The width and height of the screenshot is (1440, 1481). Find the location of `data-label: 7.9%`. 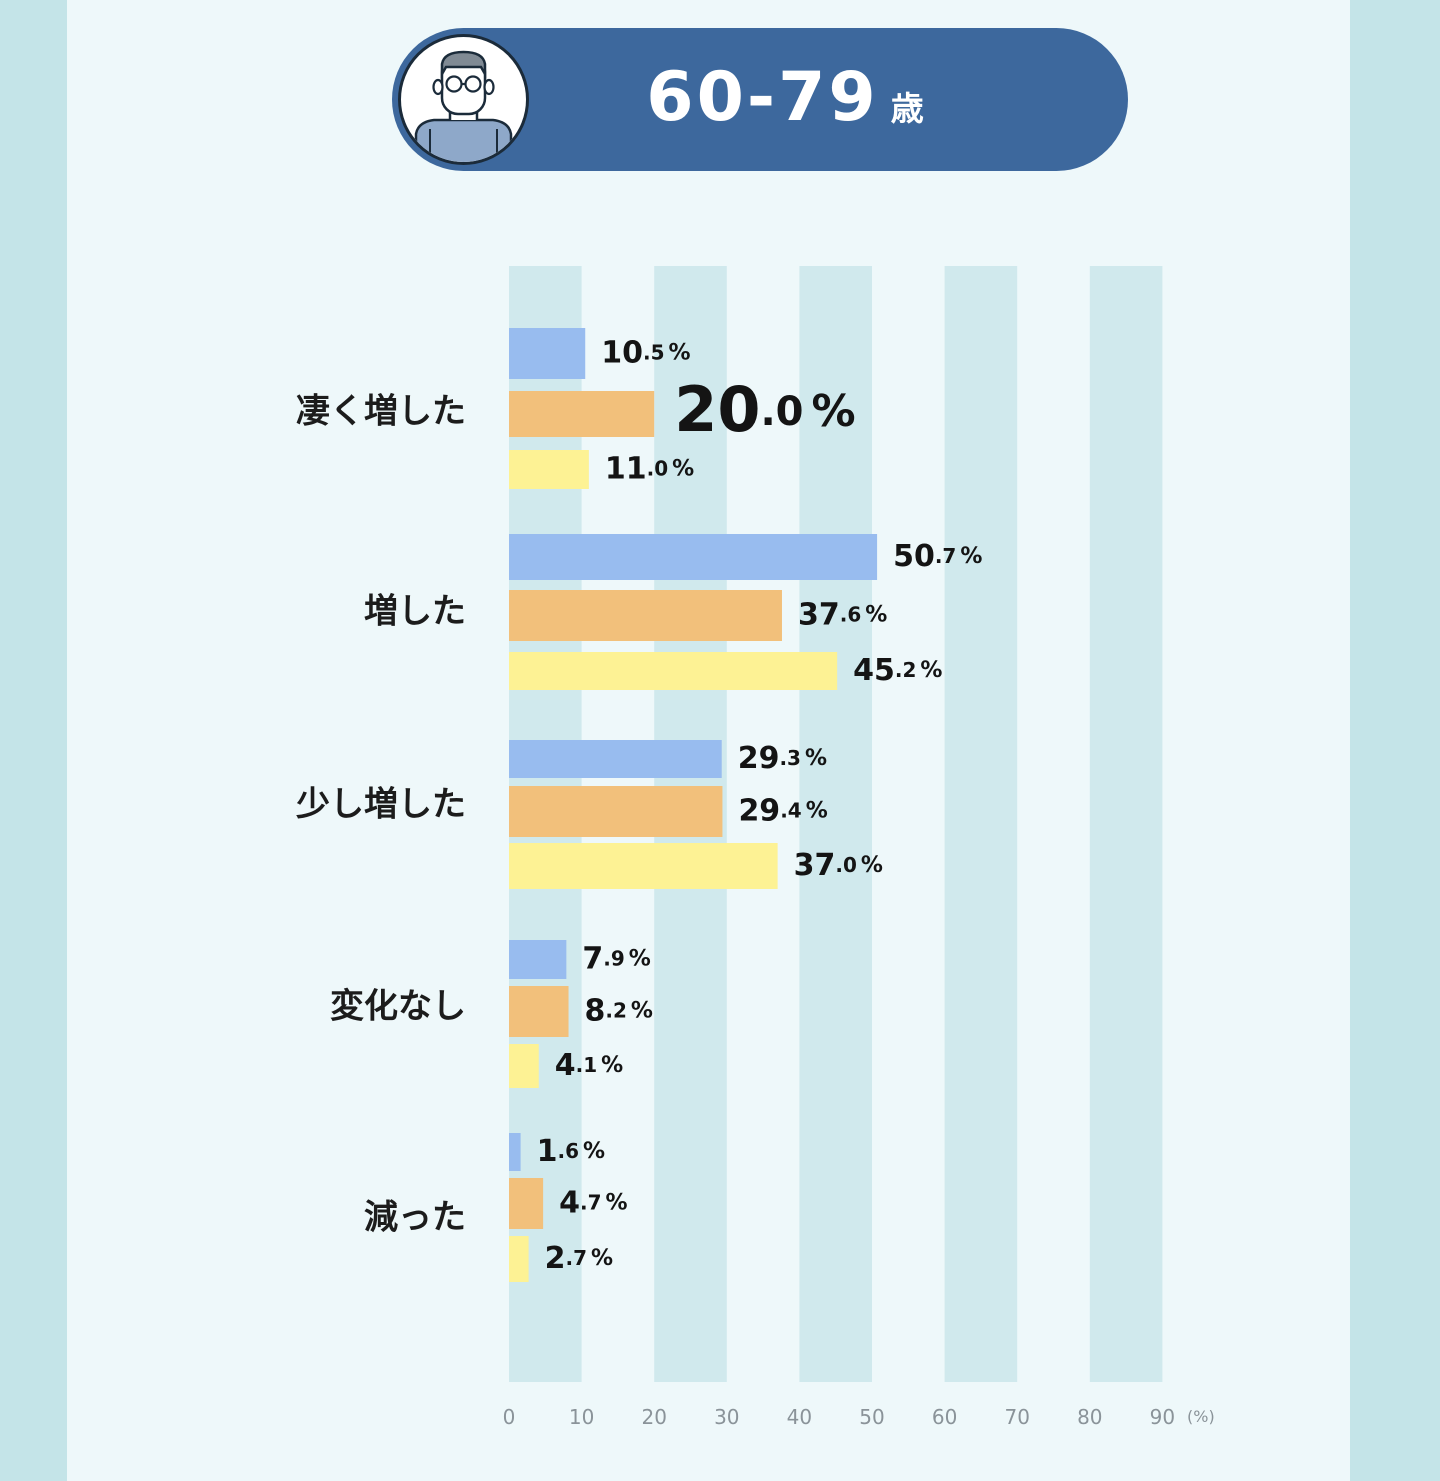

data-label: 7.9% is located at coordinates (616, 958).